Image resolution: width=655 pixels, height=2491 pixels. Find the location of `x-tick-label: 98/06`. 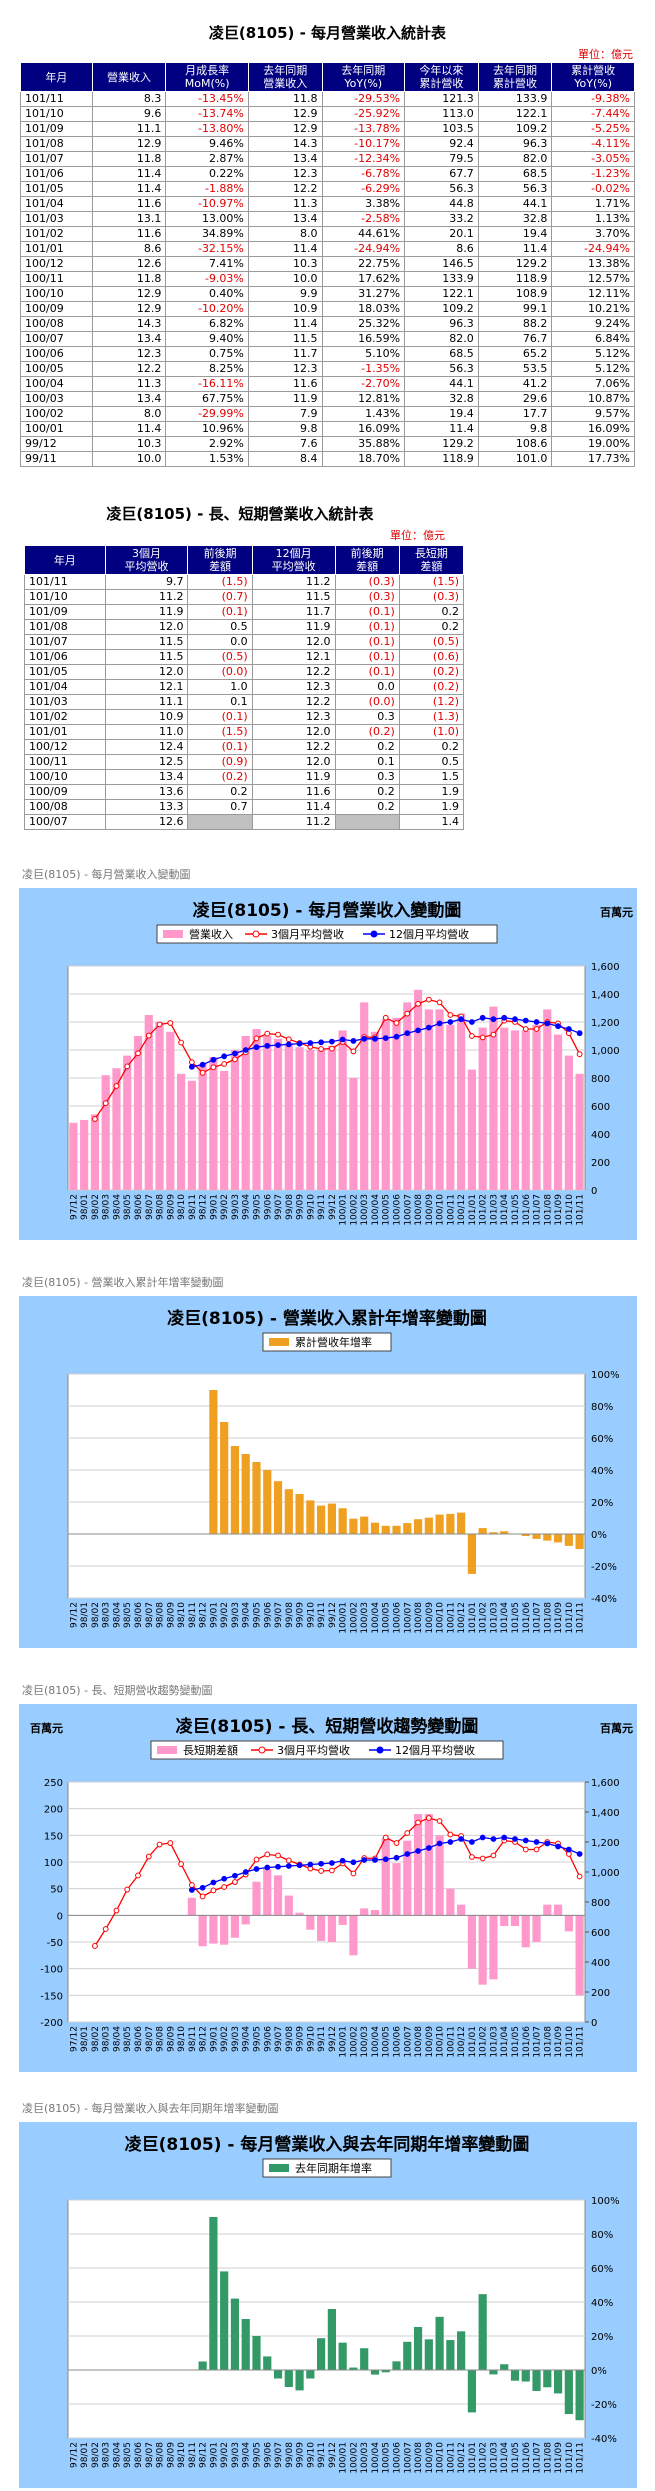

x-tick-label: 98/06 is located at coordinates (139, 2039).